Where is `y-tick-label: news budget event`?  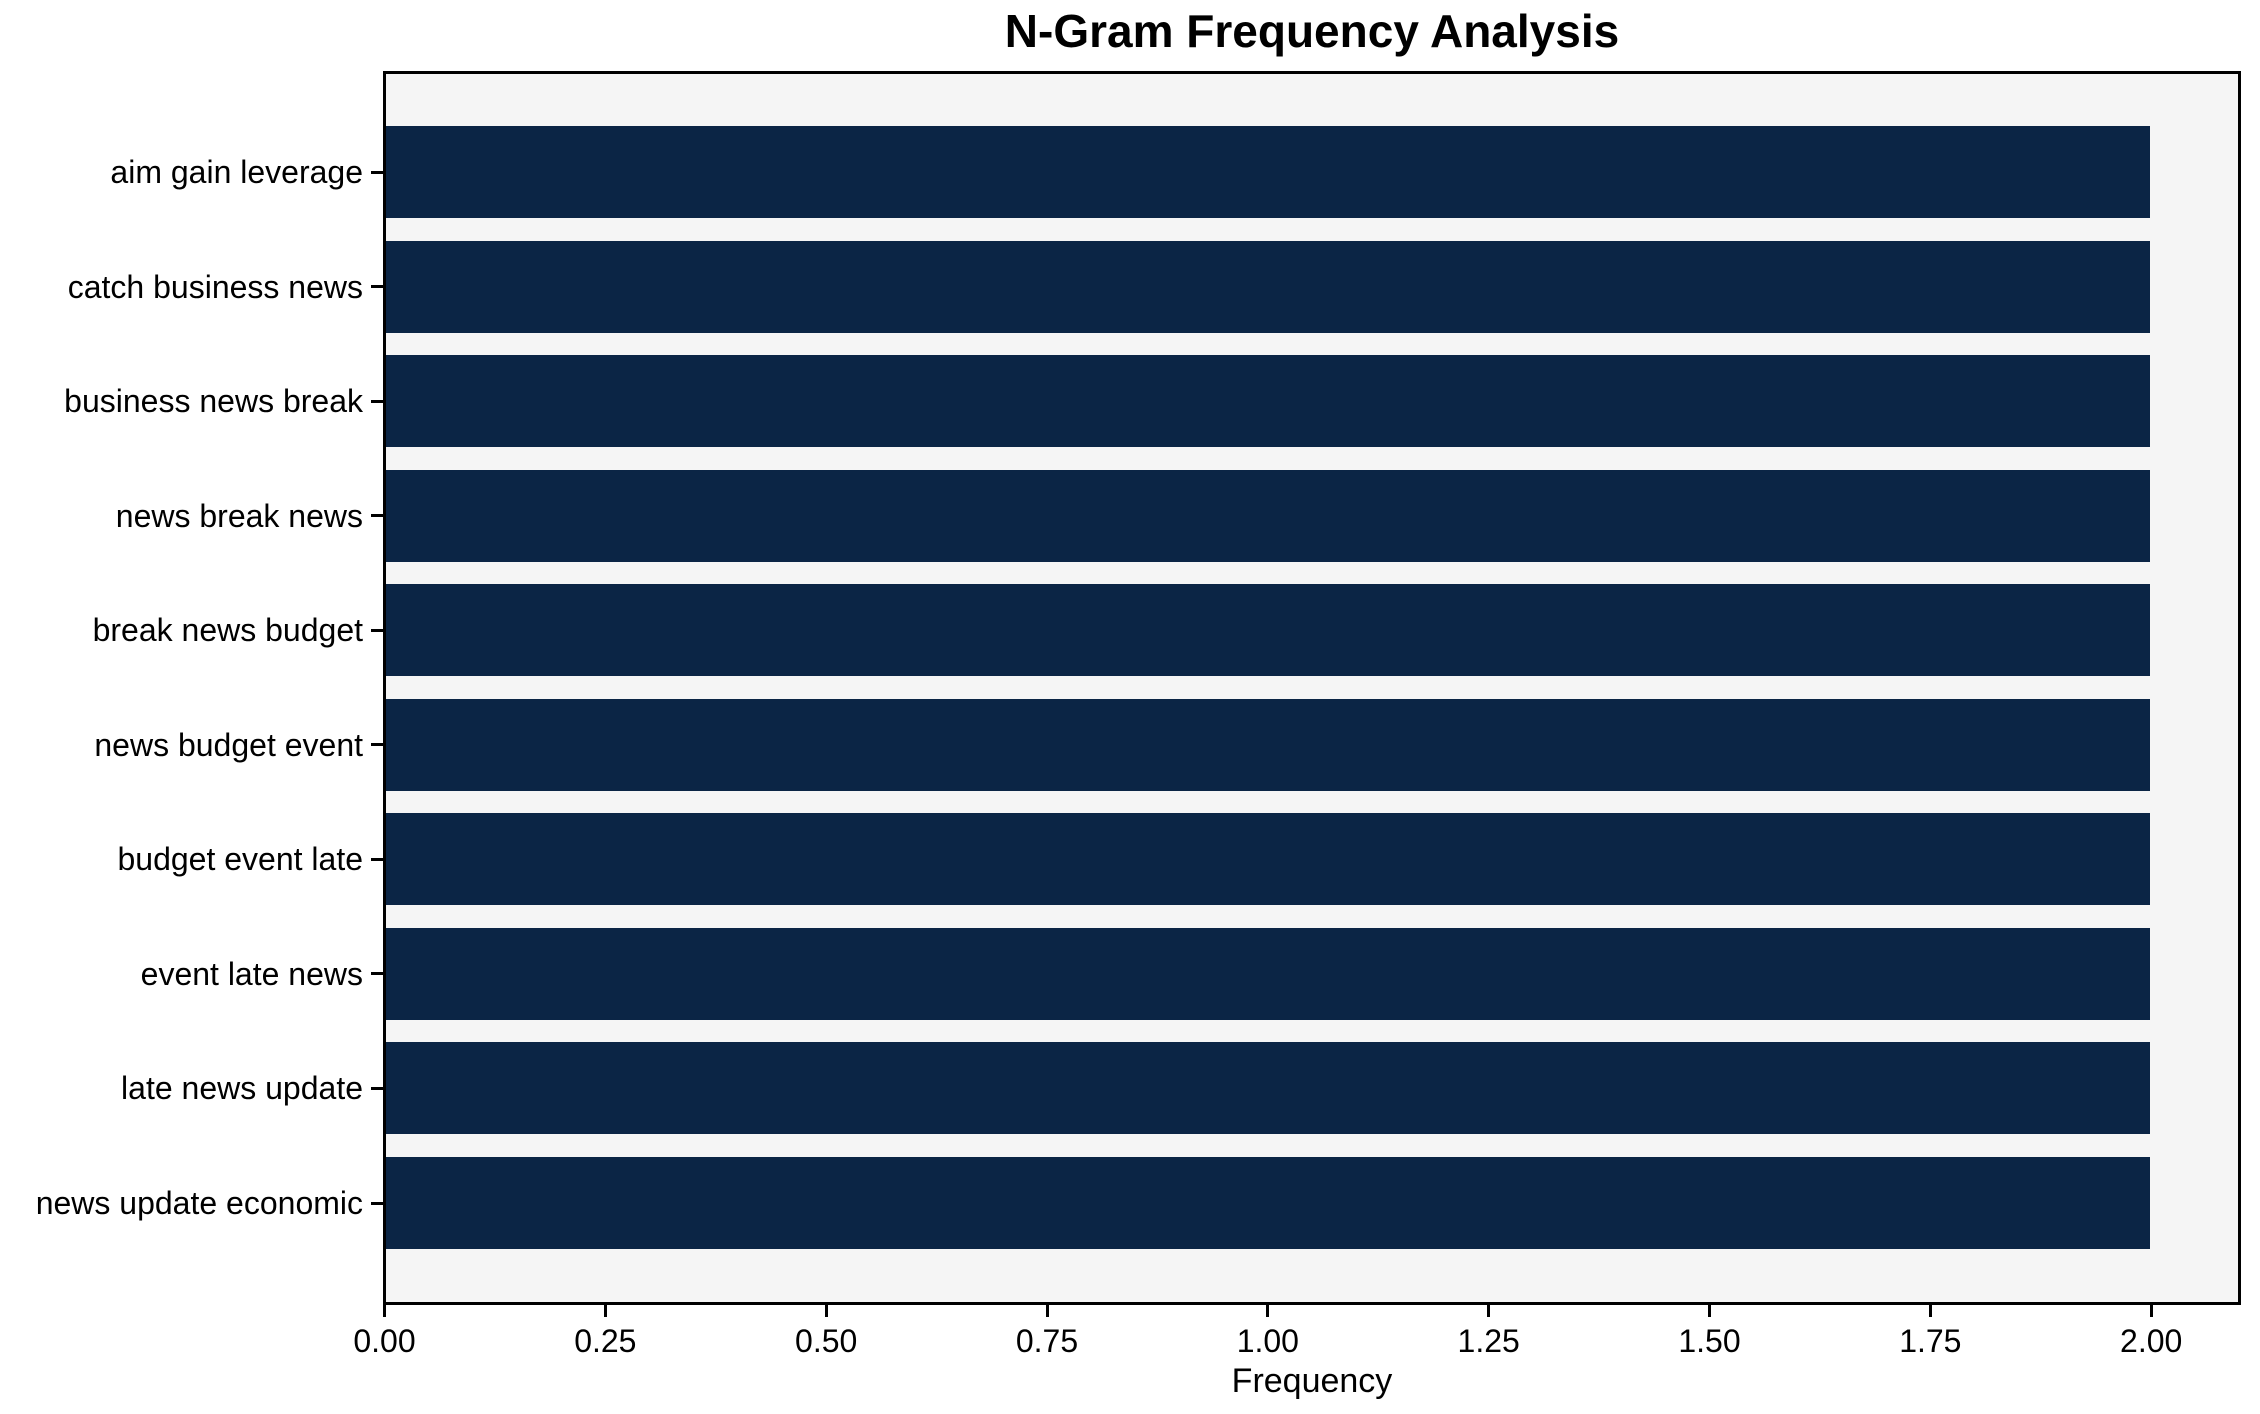
y-tick-label: news budget event is located at coordinates (228, 744).